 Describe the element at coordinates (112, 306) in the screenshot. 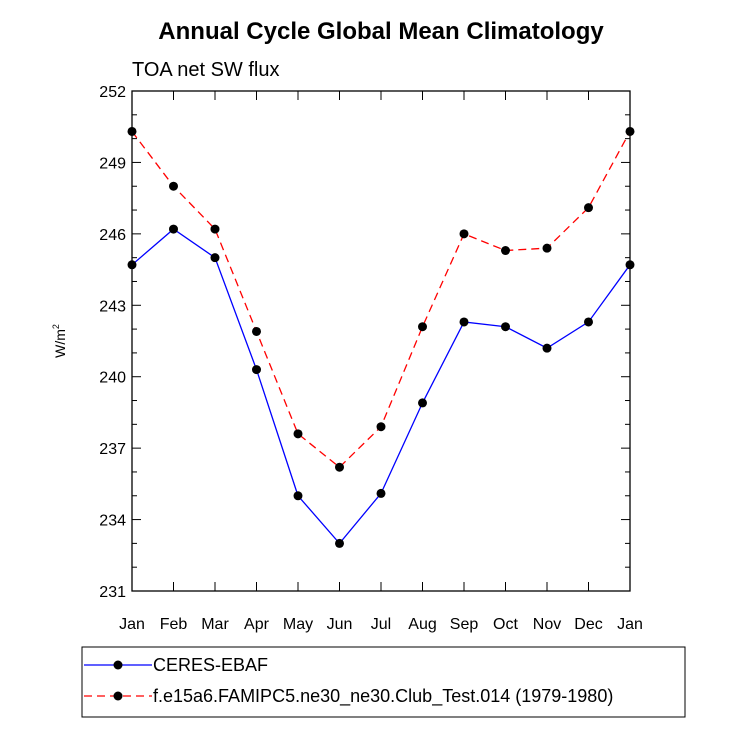

I see `y-tick-label: 243` at that location.